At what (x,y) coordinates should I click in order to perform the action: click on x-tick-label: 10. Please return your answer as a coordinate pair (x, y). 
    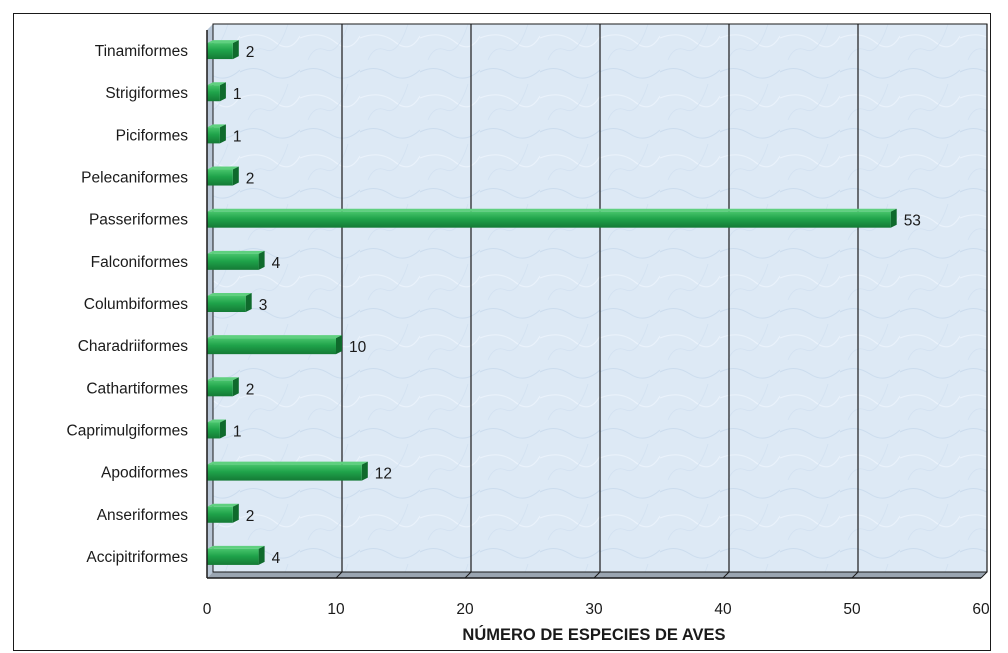
    Looking at the image, I should click on (336, 609).